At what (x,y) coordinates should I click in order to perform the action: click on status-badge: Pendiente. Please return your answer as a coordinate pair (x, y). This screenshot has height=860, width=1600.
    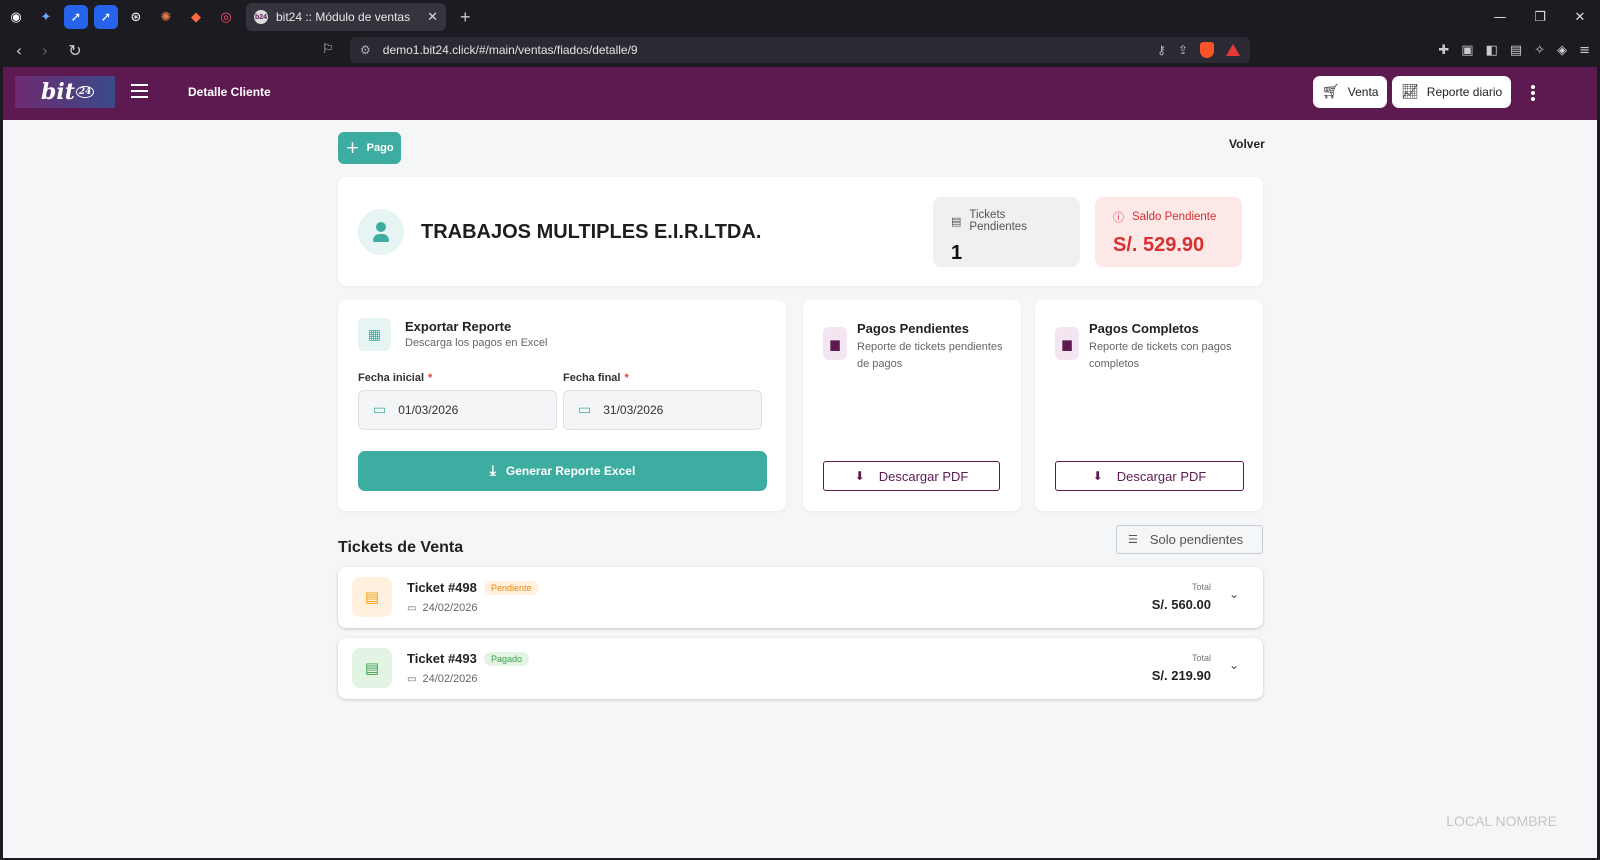
    Looking at the image, I should click on (511, 588).